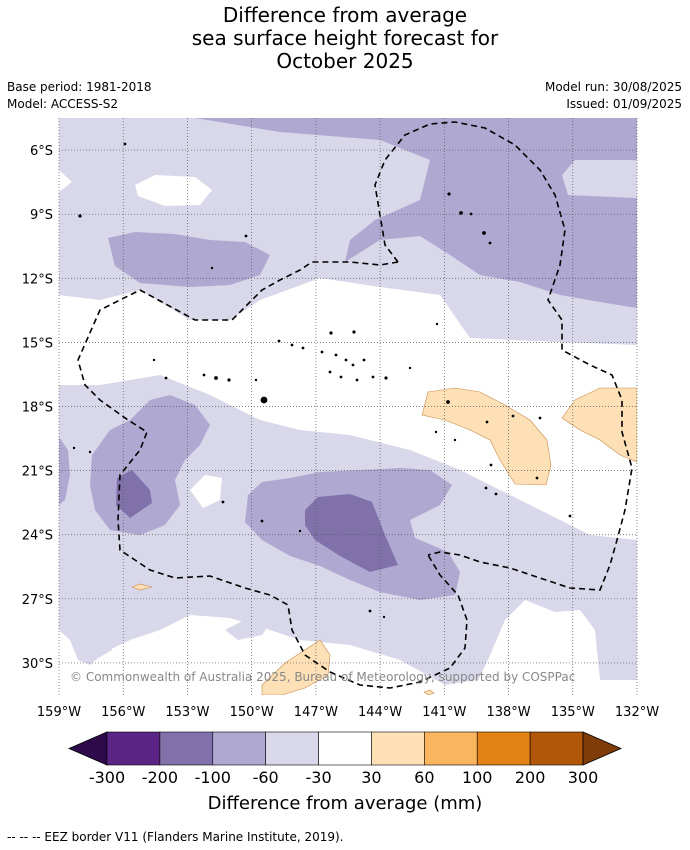 The height and width of the screenshot is (850, 690). I want to click on model-name: Model: ACCESS-S2, so click(63, 104).